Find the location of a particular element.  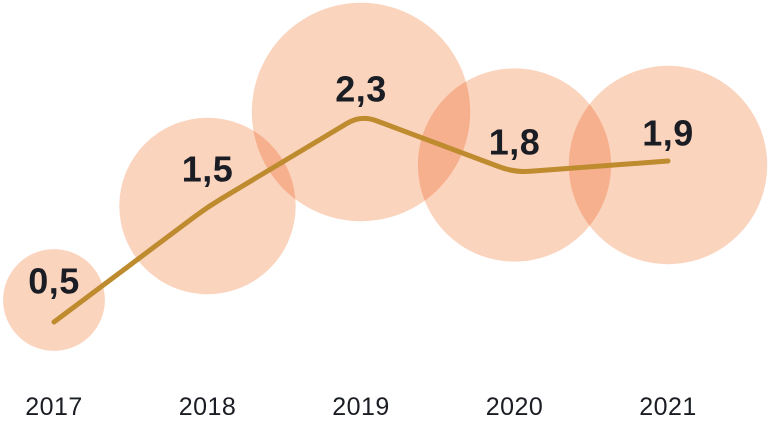

bubble-2019 is located at coordinates (361, 112).